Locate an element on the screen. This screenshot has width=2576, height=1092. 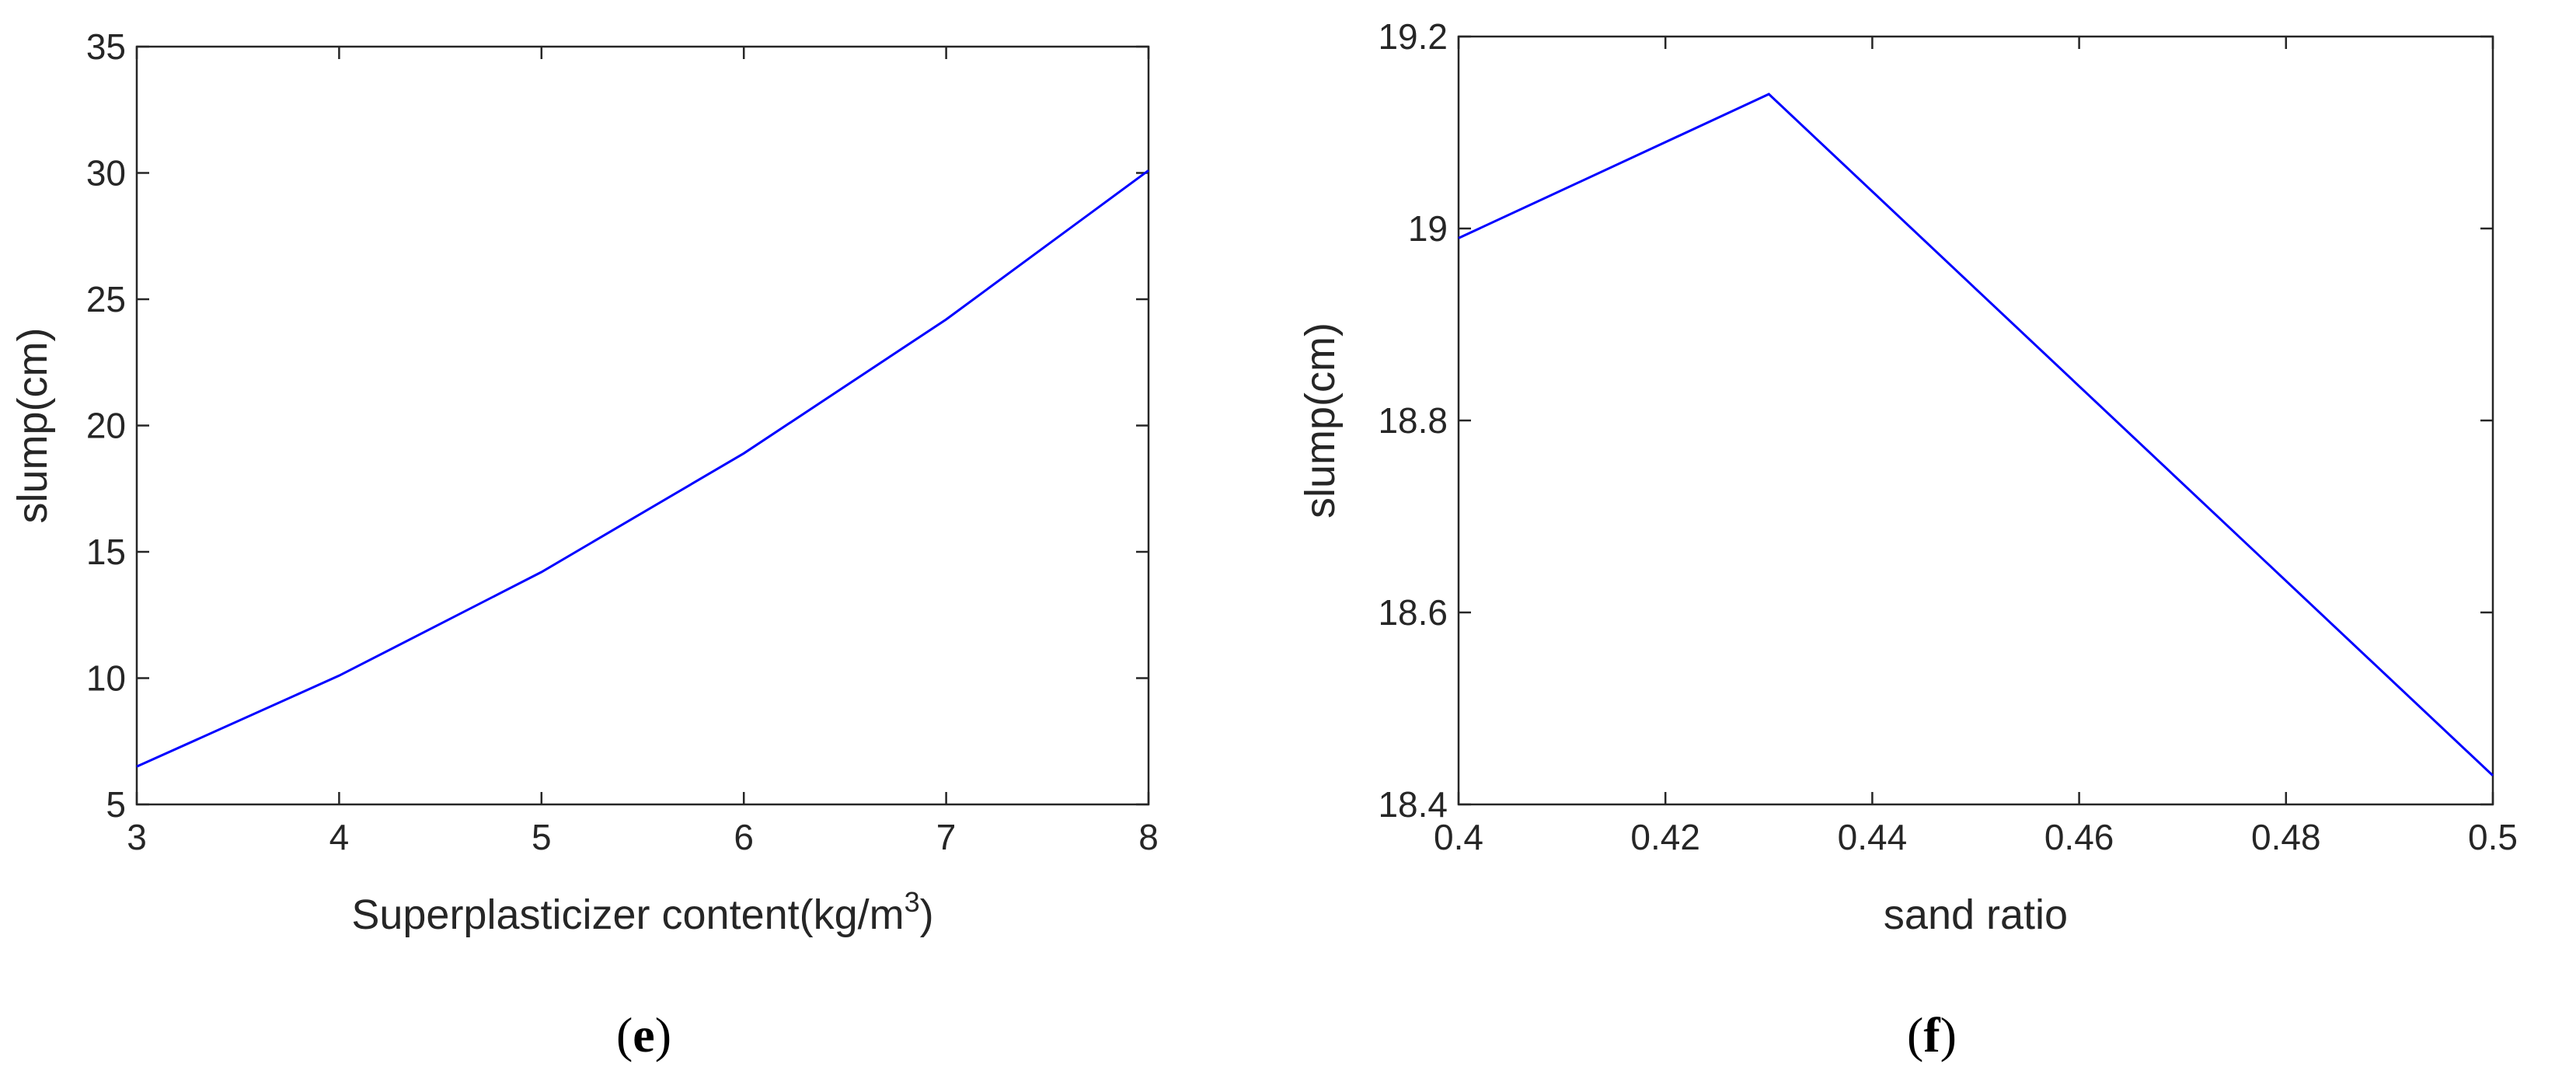
x-tick-label: 0.4 is located at coordinates (1458, 837).